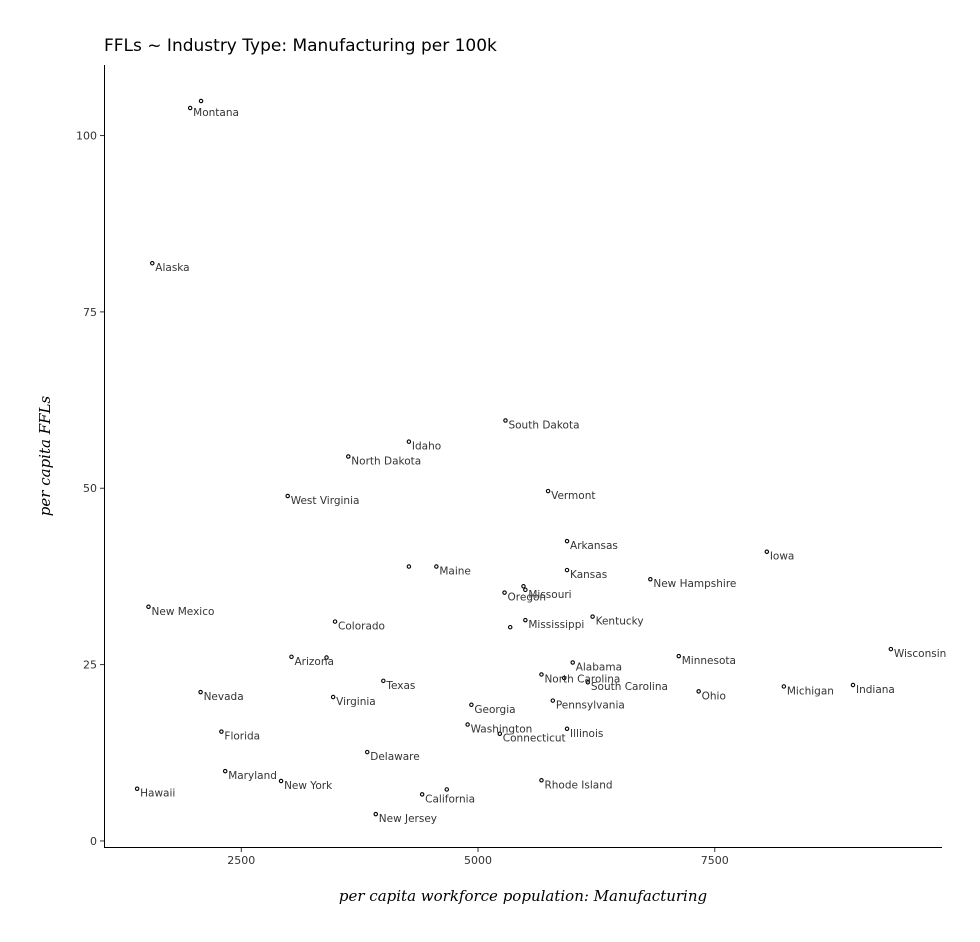 Image resolution: width=980 pixels, height=942 pixels. What do you see at coordinates (694, 584) in the screenshot?
I see `point-label: New Hampshire` at bounding box center [694, 584].